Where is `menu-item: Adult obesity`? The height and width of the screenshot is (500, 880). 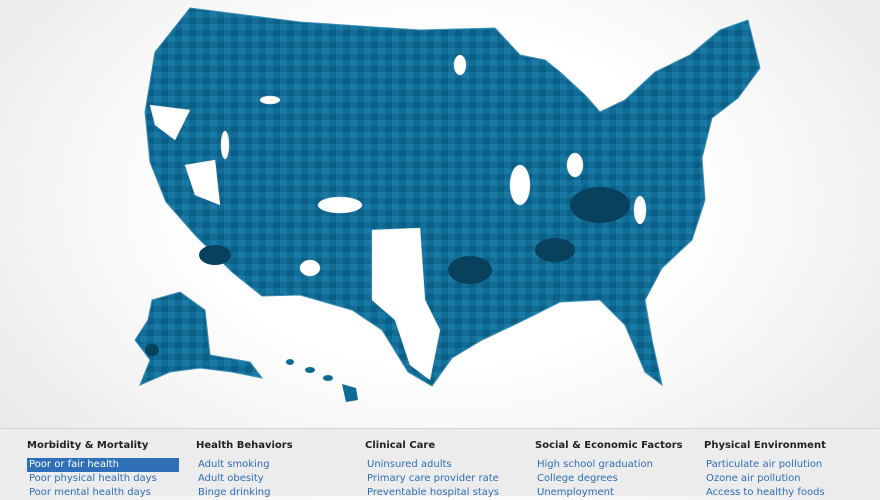
menu-item: Adult obesity is located at coordinates (231, 478).